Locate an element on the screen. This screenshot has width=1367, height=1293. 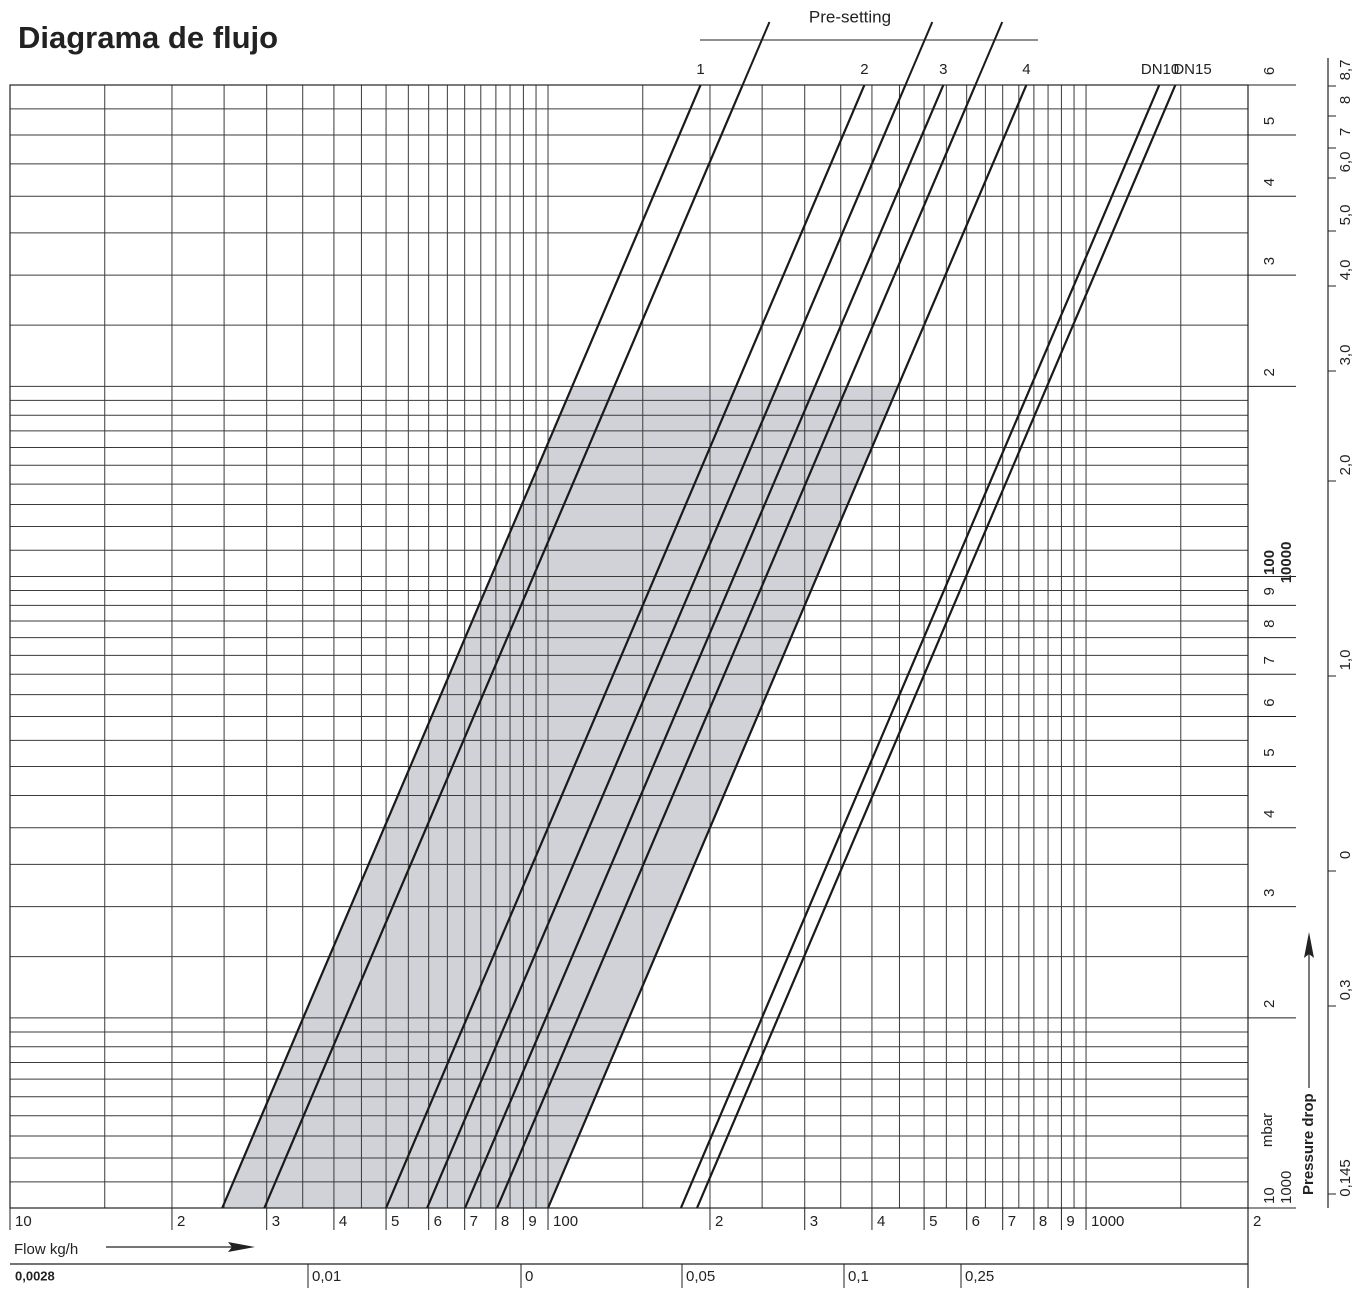
right-scale-label: 1,0 is located at coordinates (1345, 660).